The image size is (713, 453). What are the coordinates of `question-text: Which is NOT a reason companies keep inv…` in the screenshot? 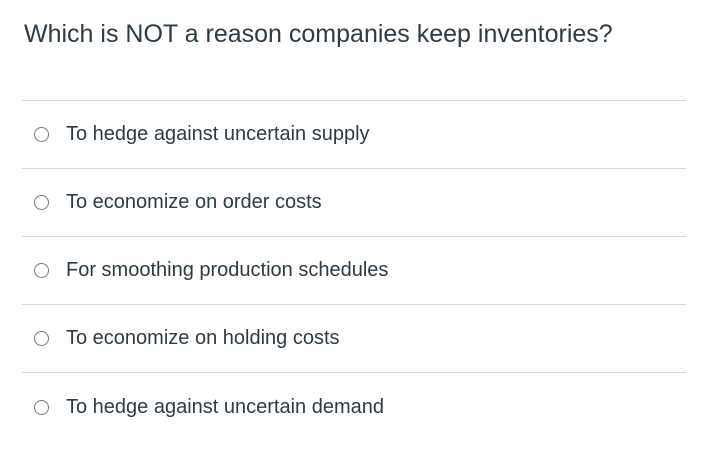 It's located at (318, 34).